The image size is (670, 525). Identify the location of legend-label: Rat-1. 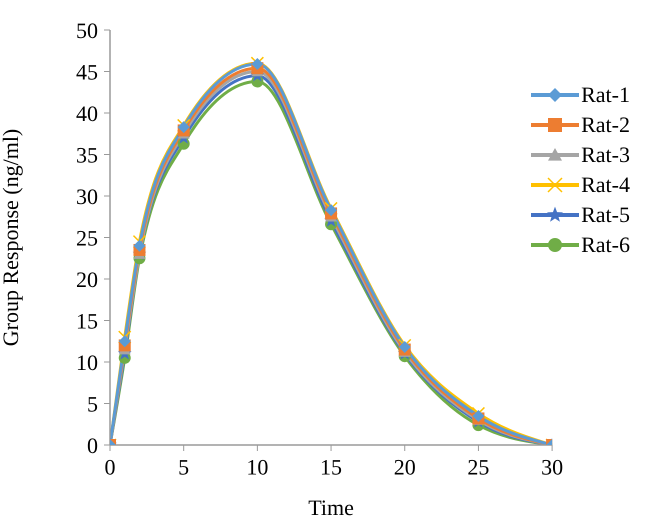
(605, 95).